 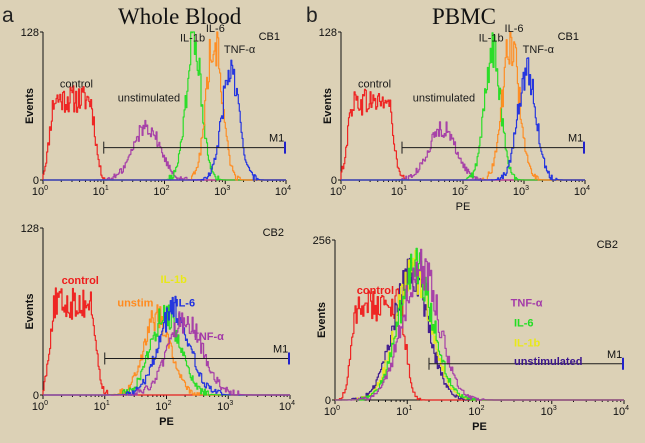 I want to click on histogram-unstimulated, so click(x=479, y=329).